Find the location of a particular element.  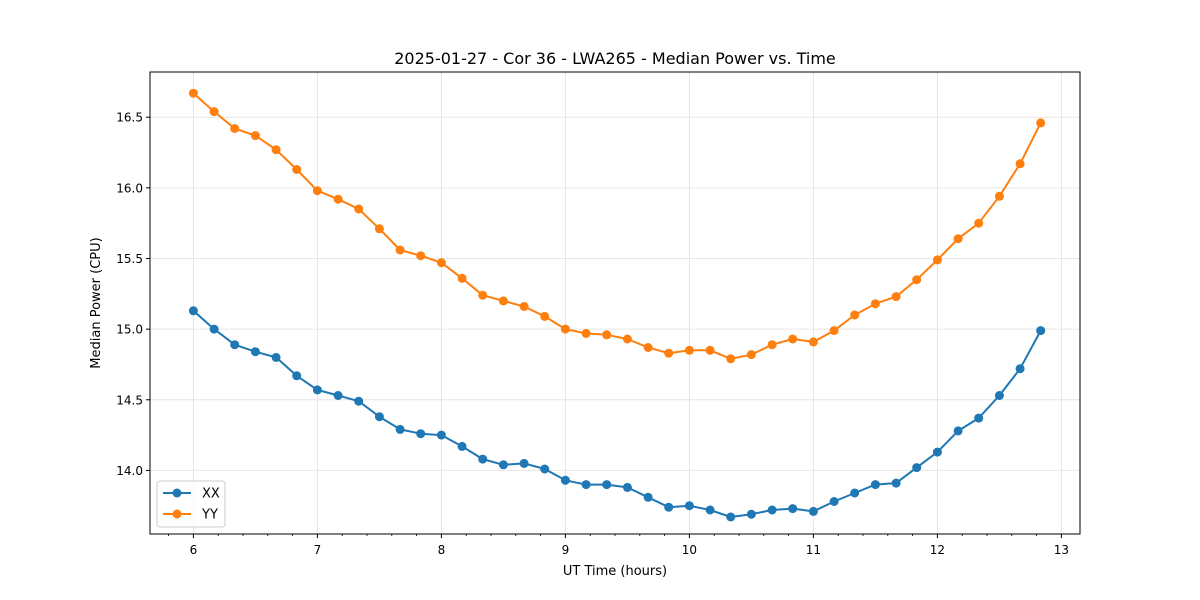

x-tick-label: 9 is located at coordinates (566, 550).